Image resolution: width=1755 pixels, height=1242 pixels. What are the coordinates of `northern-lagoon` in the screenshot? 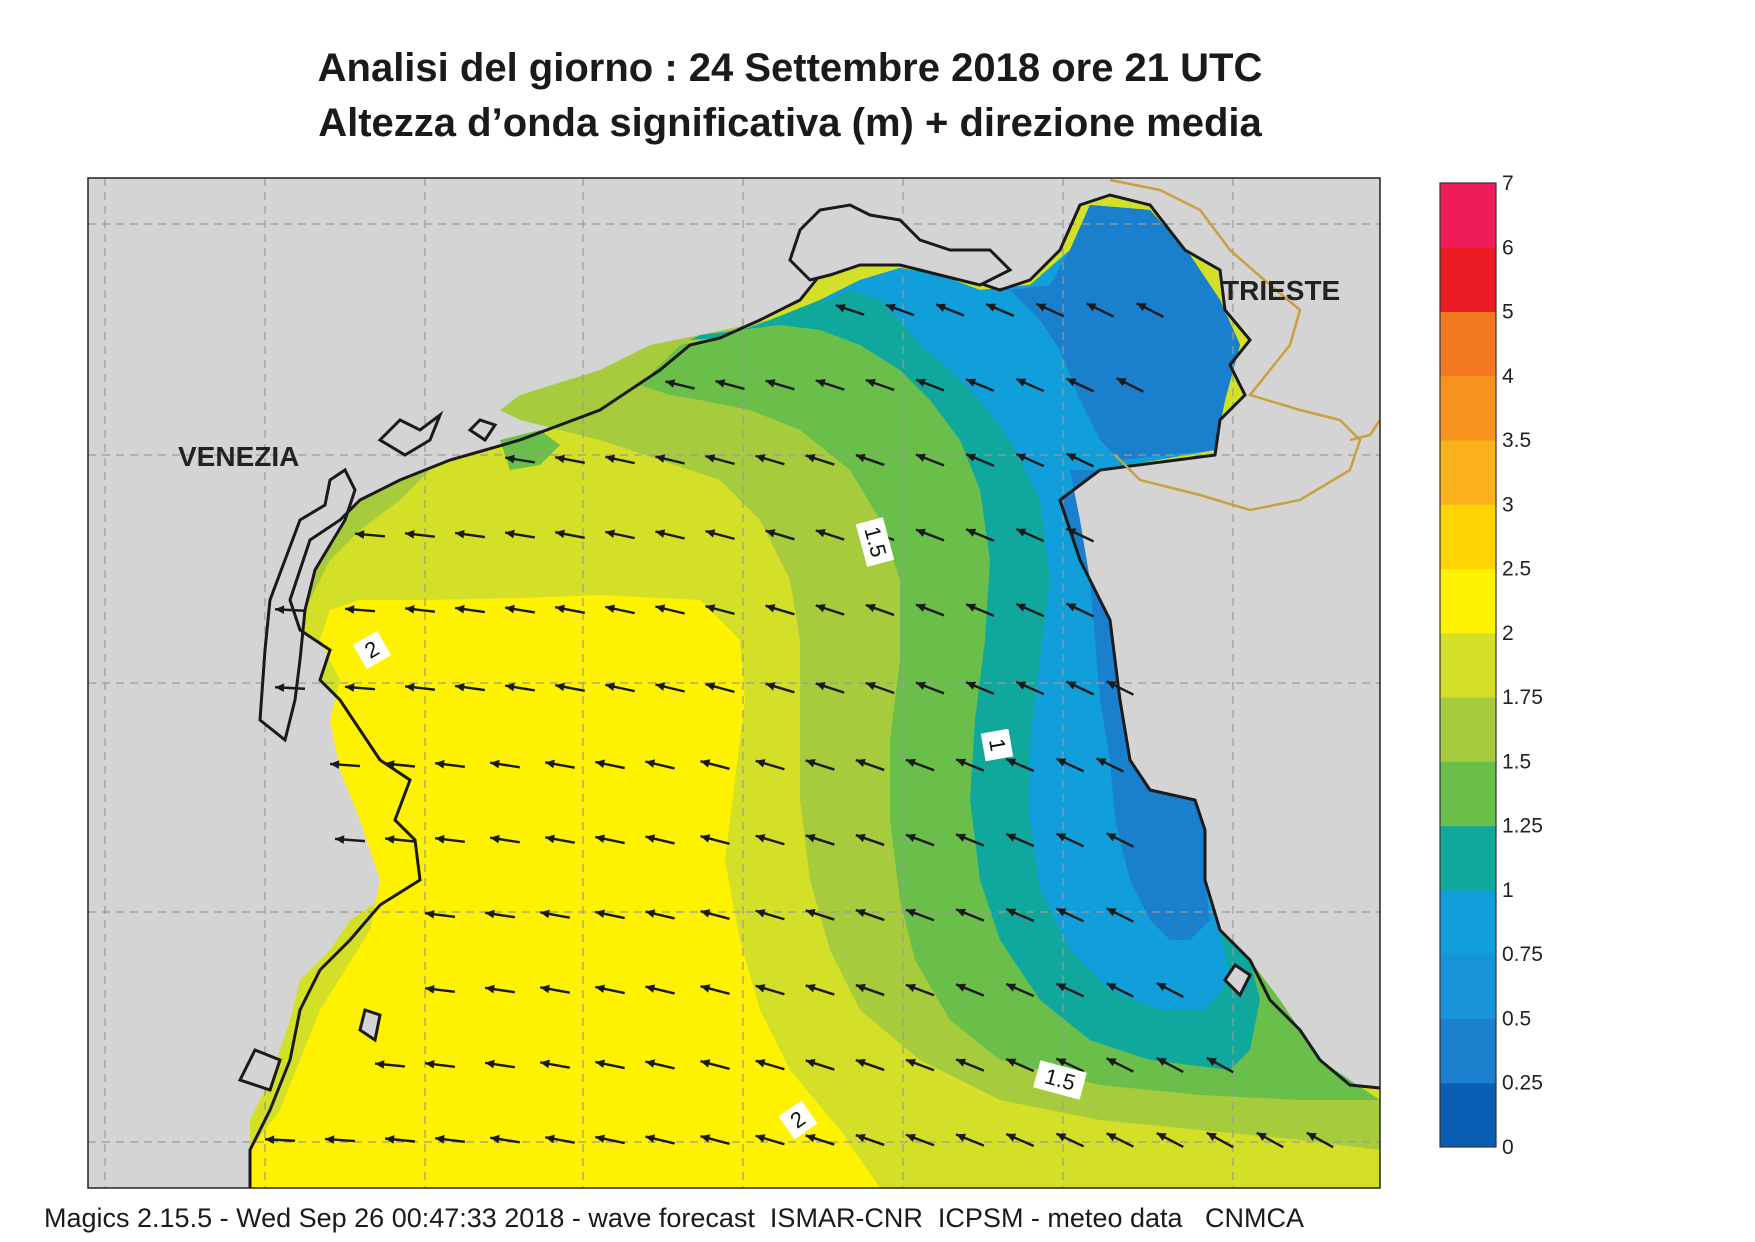 It's located at (900, 245).